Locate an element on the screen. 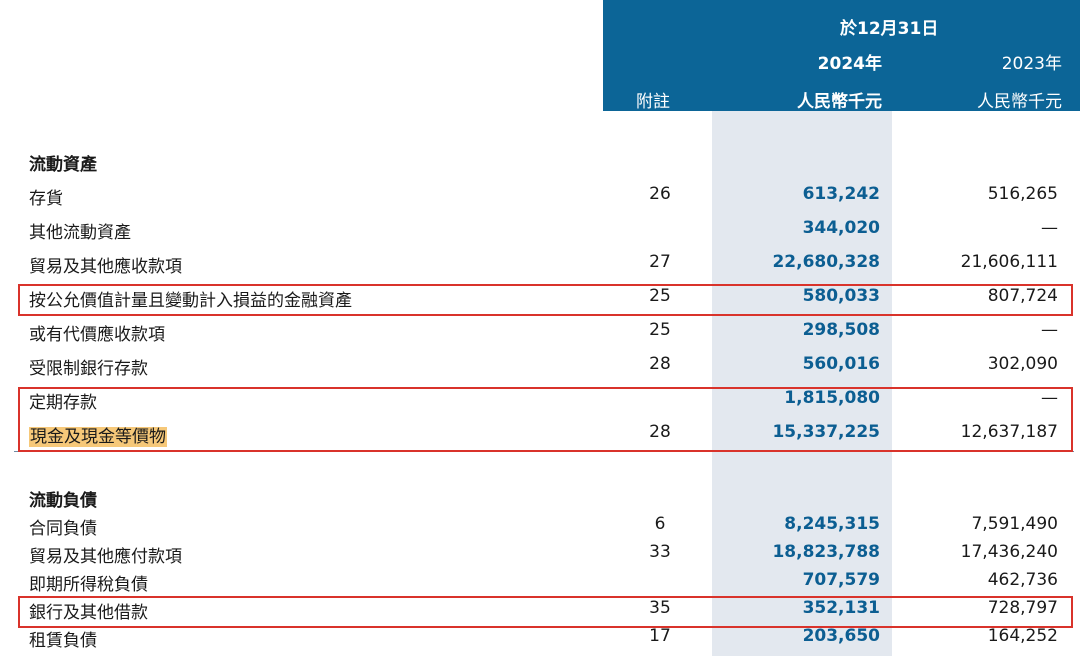 The image size is (1080, 656). unit-current-header: 人民幣千元 is located at coordinates (839, 102).